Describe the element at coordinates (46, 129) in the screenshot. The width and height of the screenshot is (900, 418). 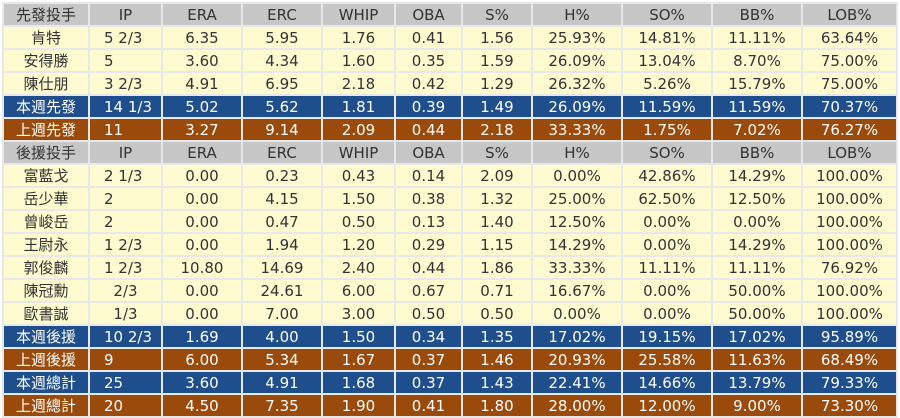
I see `row-label: 上週先發` at that location.